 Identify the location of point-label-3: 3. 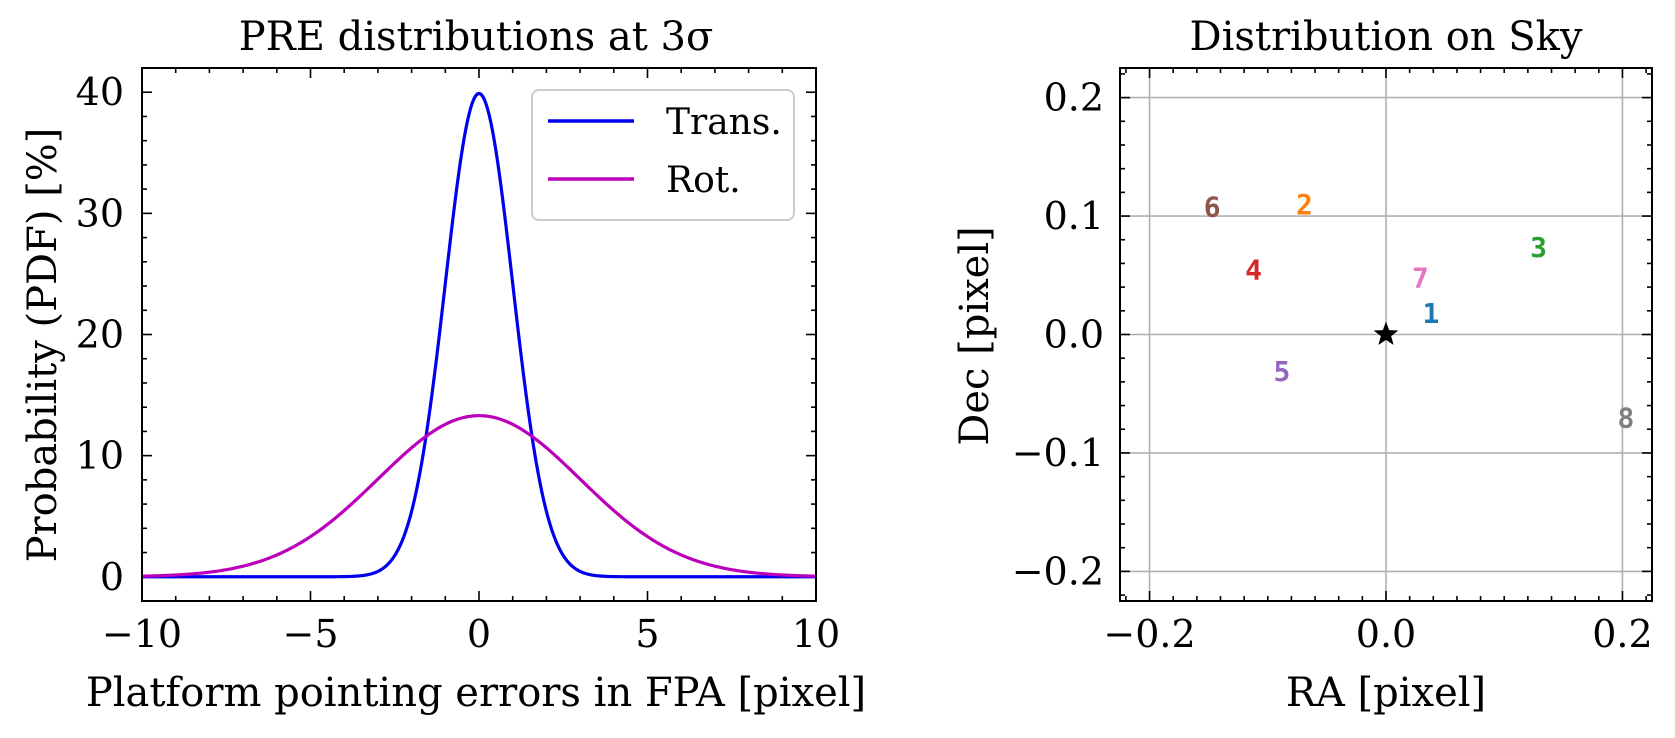
(1538, 247).